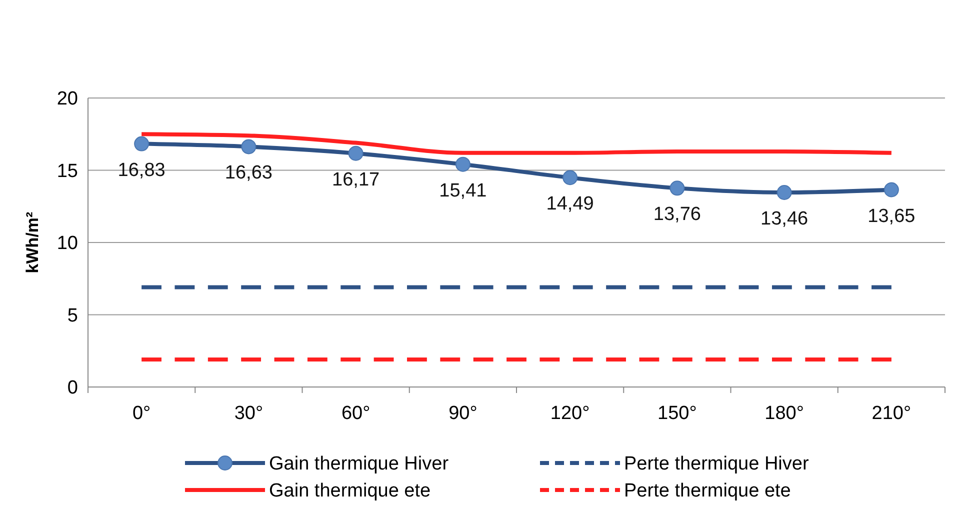 This screenshot has width=963, height=521. Describe the element at coordinates (463, 413) in the screenshot. I see `x-tick-label: 90°` at that location.